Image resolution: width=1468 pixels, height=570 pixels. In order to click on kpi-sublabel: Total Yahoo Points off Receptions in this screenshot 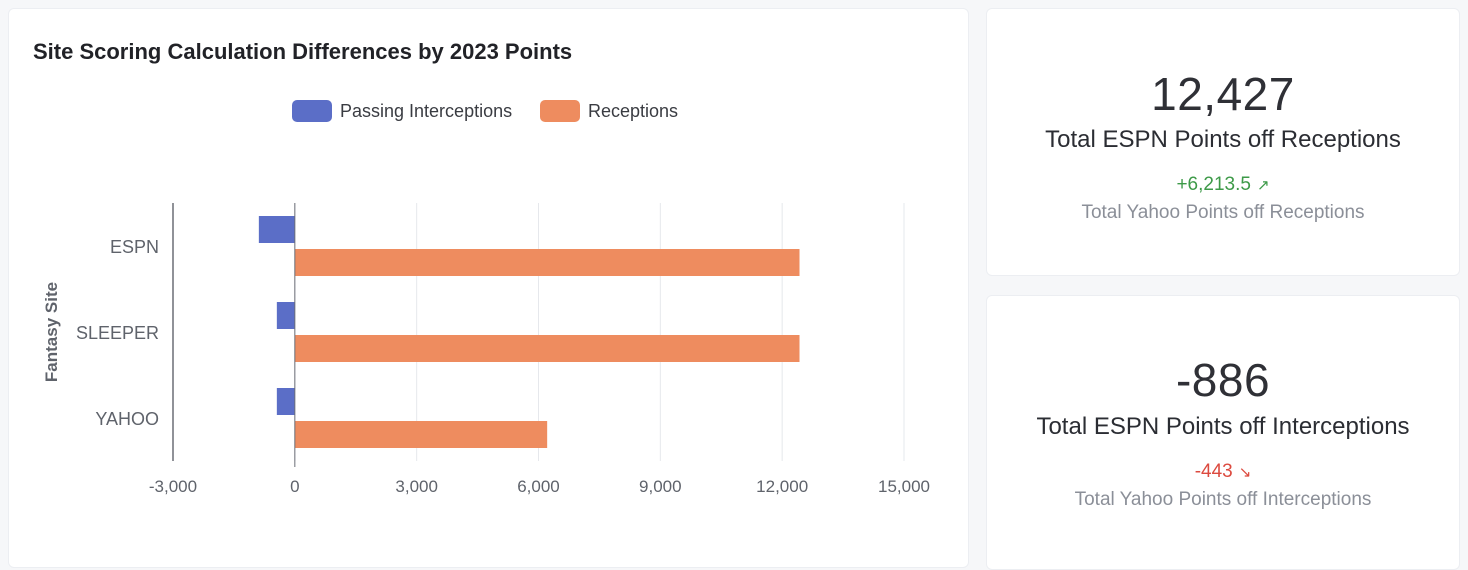, I will do `click(1223, 213)`.